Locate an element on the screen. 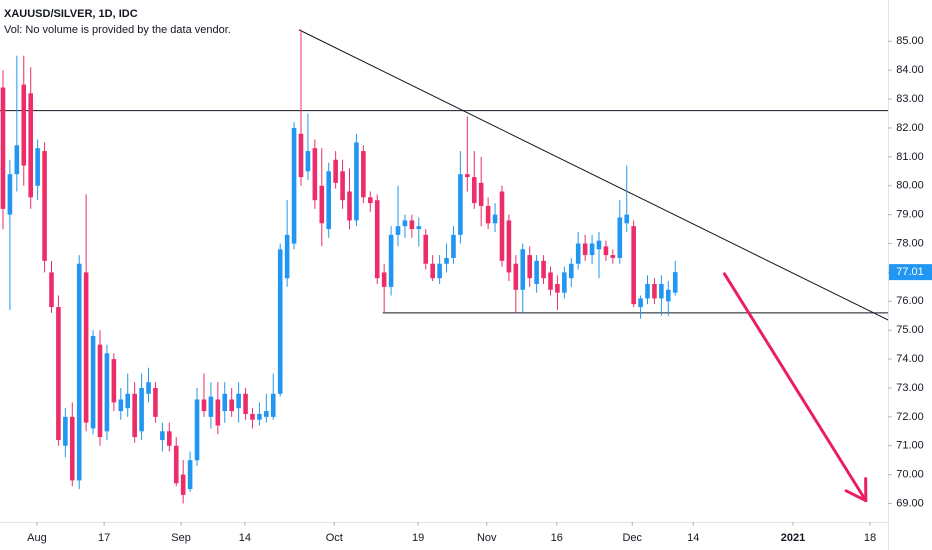  y-tick-label: 76.00 is located at coordinates (910, 301).